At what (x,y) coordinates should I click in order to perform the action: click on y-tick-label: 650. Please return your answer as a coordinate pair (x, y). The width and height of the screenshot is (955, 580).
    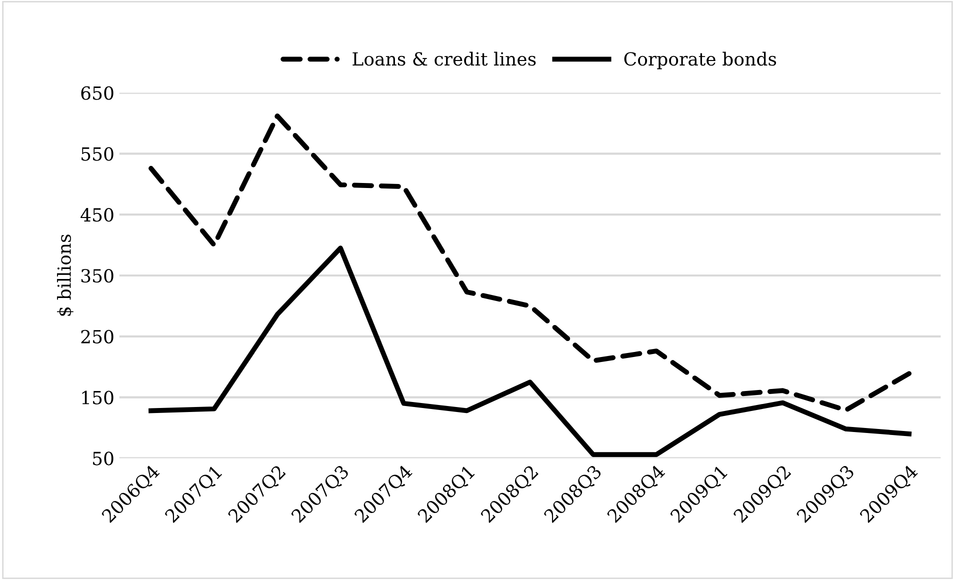
    Looking at the image, I should click on (97, 93).